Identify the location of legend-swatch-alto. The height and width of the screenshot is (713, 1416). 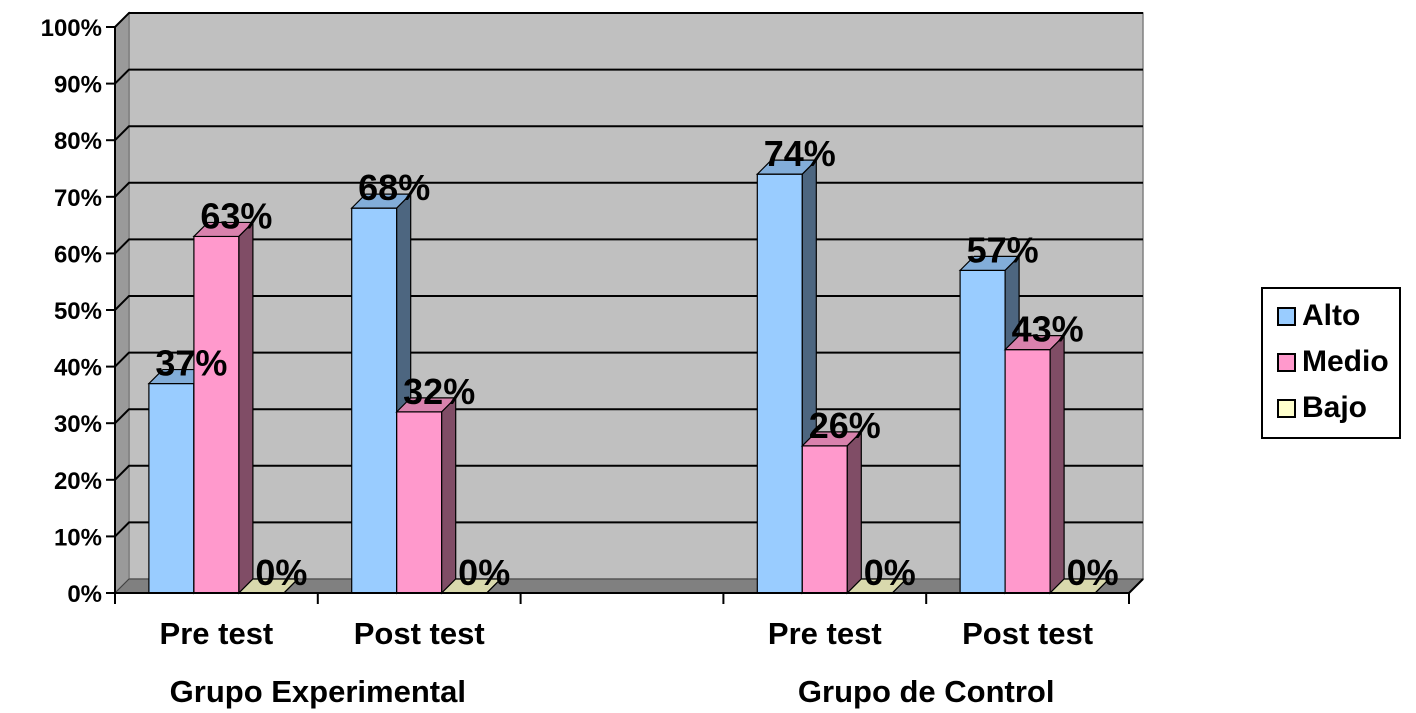
(1286, 316).